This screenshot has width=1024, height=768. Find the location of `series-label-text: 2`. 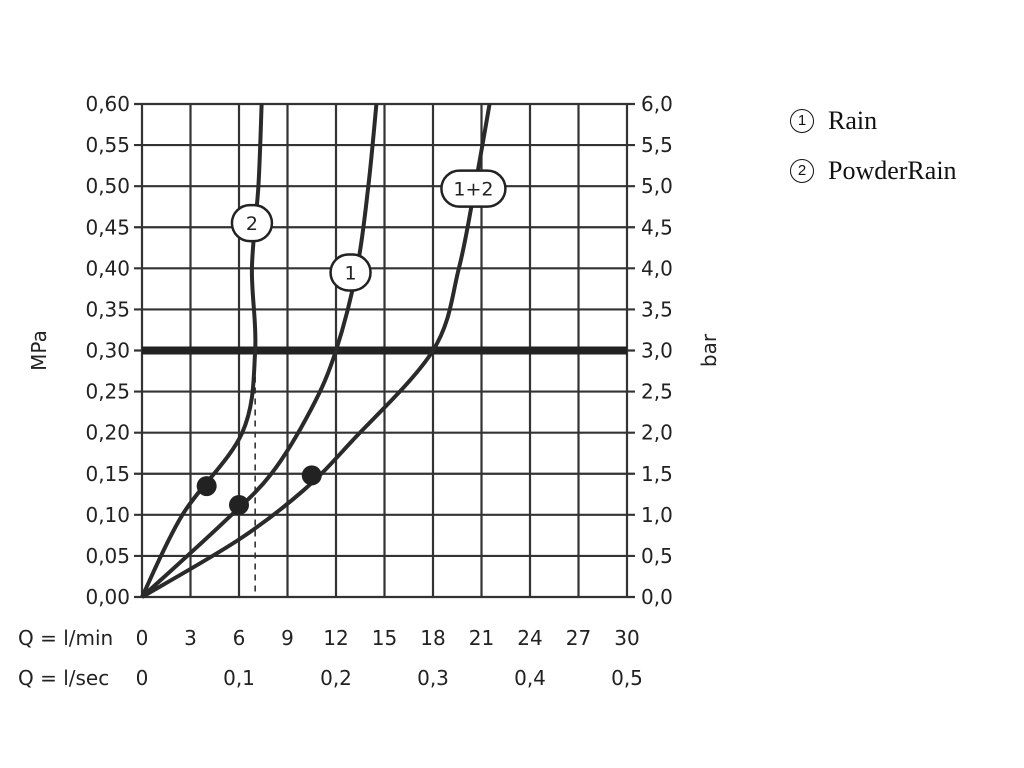

series-label-text: 2 is located at coordinates (252, 224).